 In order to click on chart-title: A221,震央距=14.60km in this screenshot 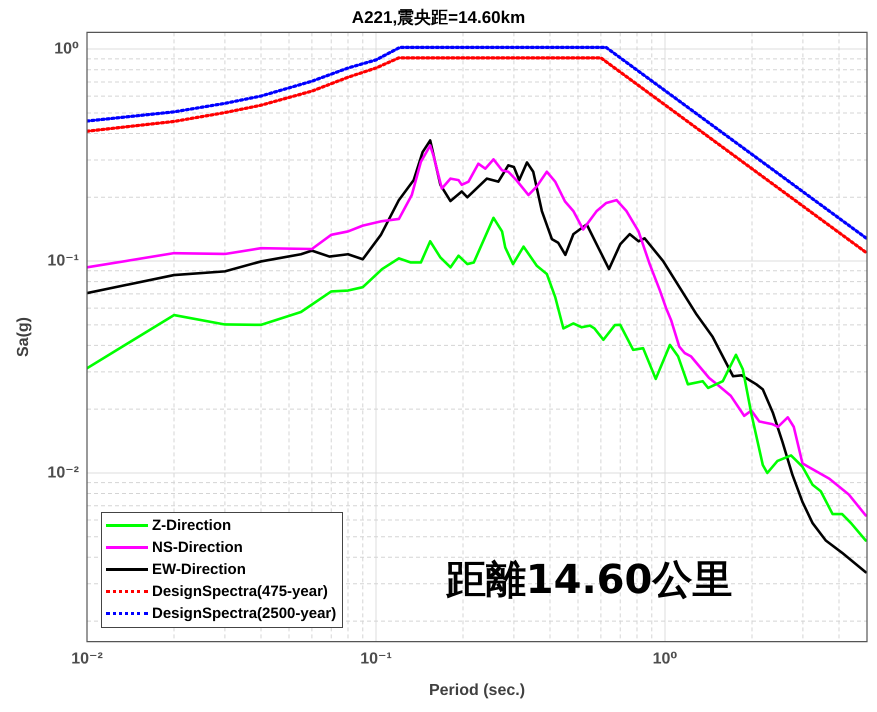, I will do `click(439, 17)`.